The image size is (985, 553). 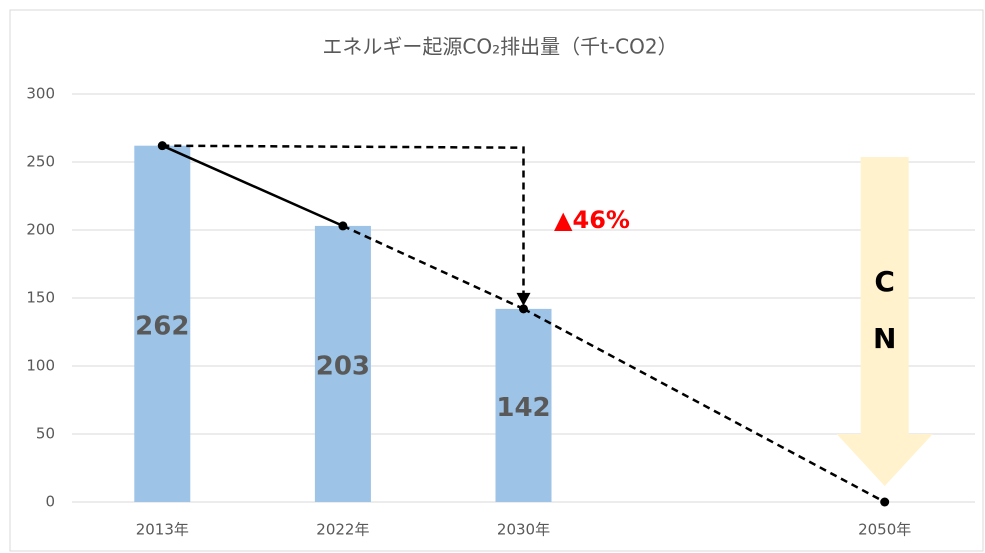 What do you see at coordinates (40, 366) in the screenshot?
I see `y-tick-label: 100` at bounding box center [40, 366].